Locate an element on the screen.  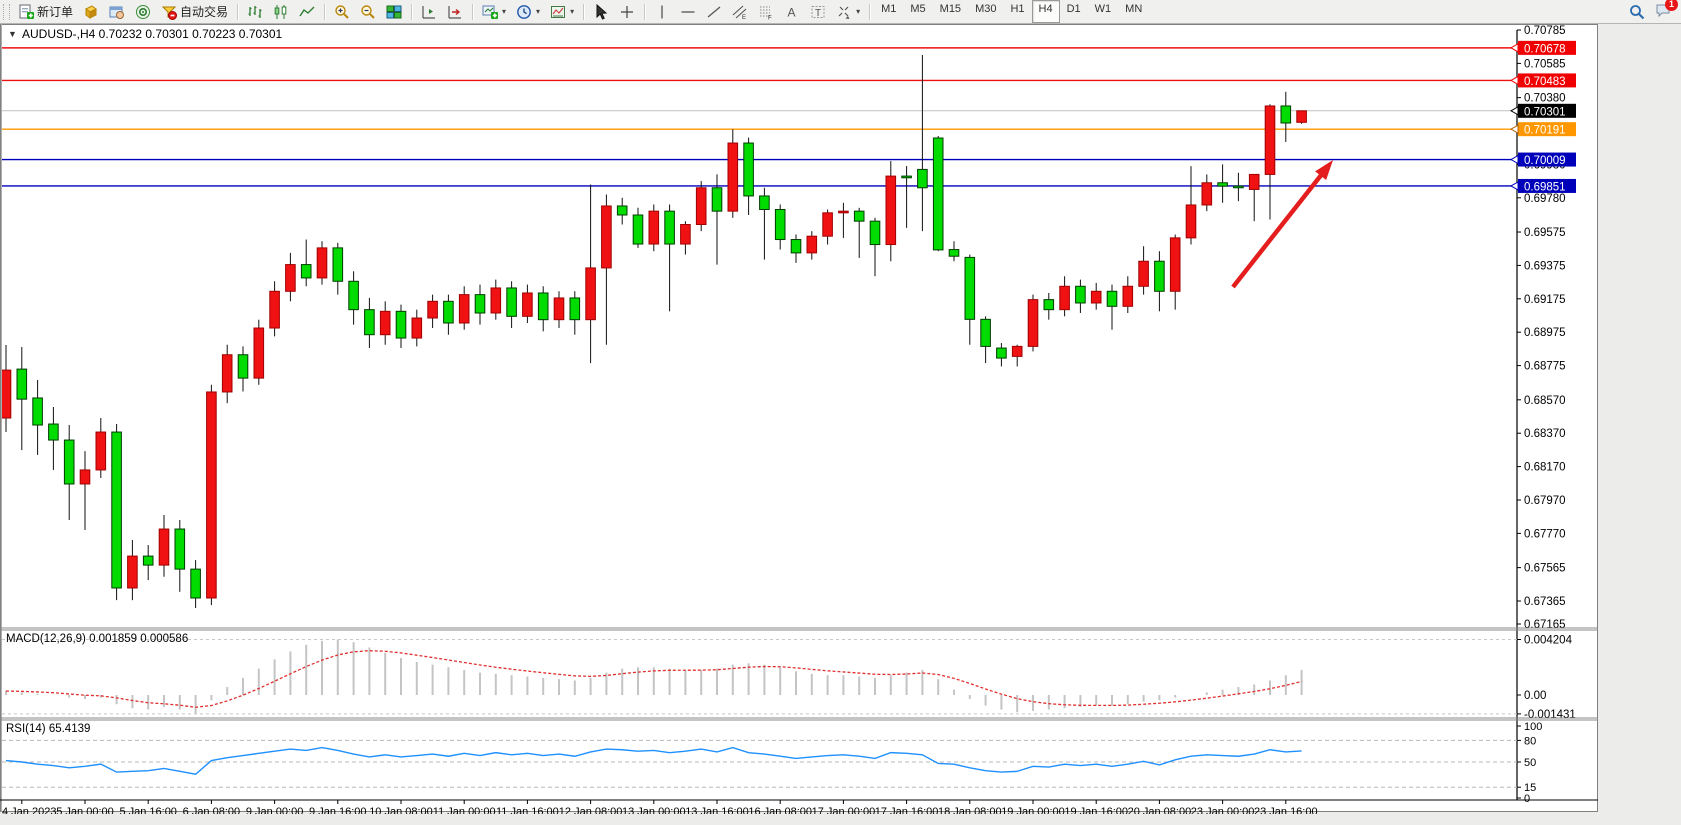
svg-text: T is located at coordinates (818, 13).